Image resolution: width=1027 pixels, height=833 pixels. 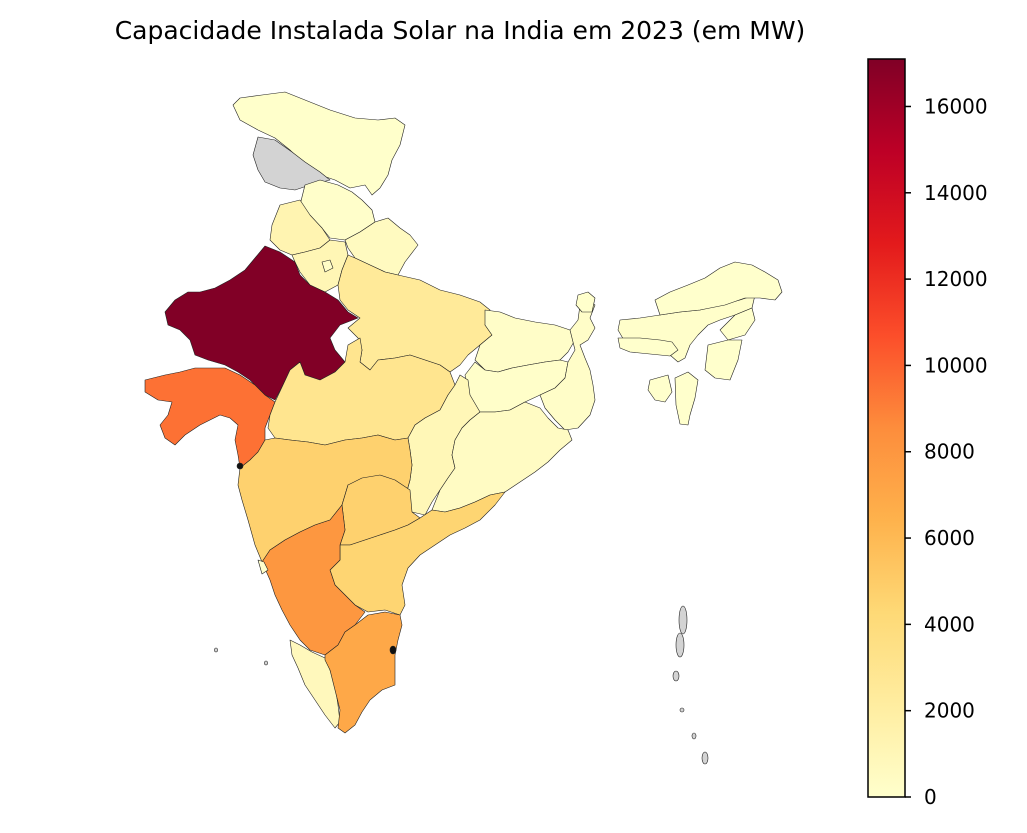 What do you see at coordinates (723, 360) in the screenshot?
I see `state-manipur` at bounding box center [723, 360].